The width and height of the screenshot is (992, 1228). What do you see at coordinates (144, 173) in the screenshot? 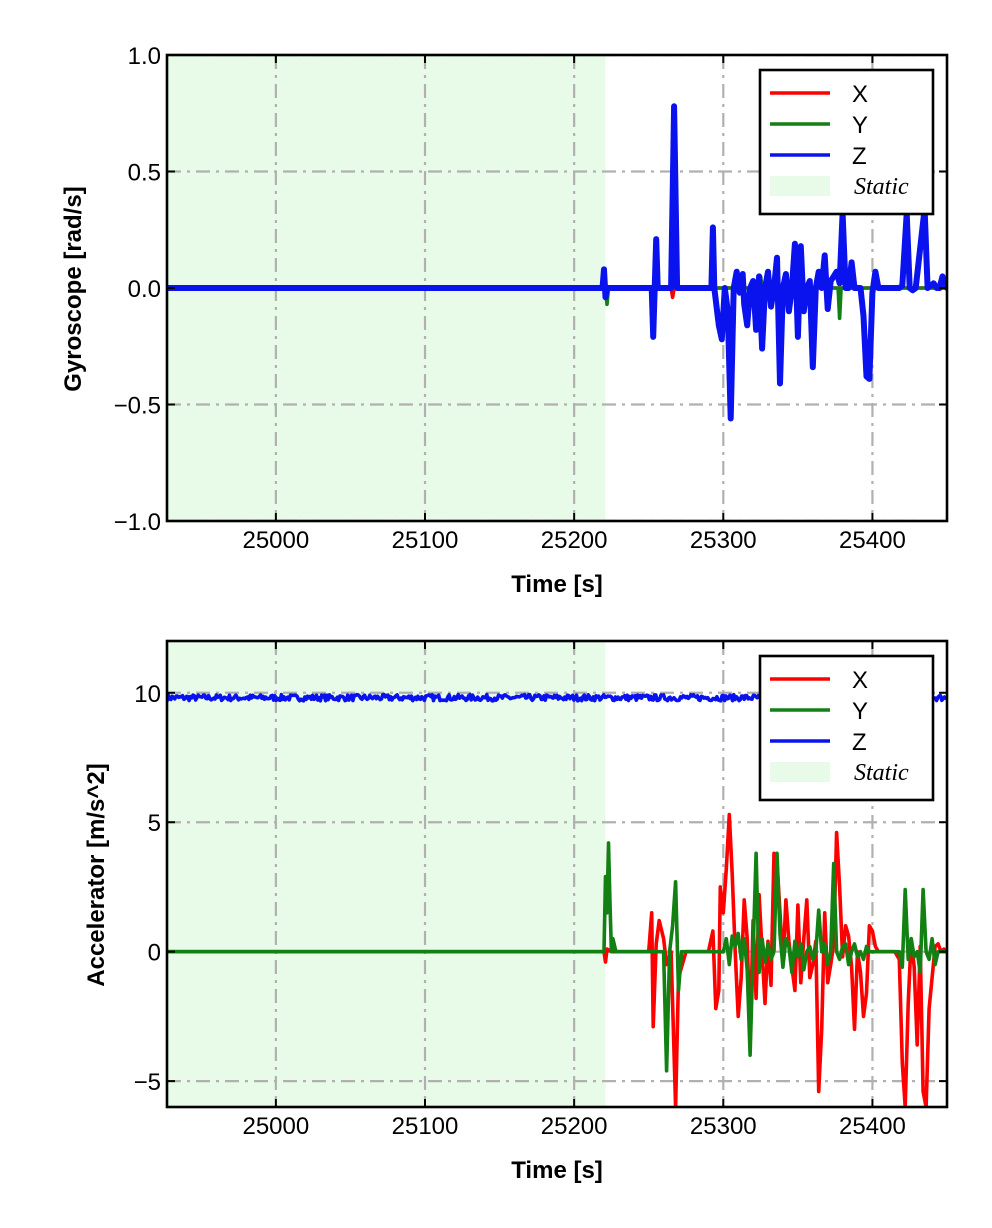
I see `gyroscope-y-tick-label: 0.5` at bounding box center [144, 173].